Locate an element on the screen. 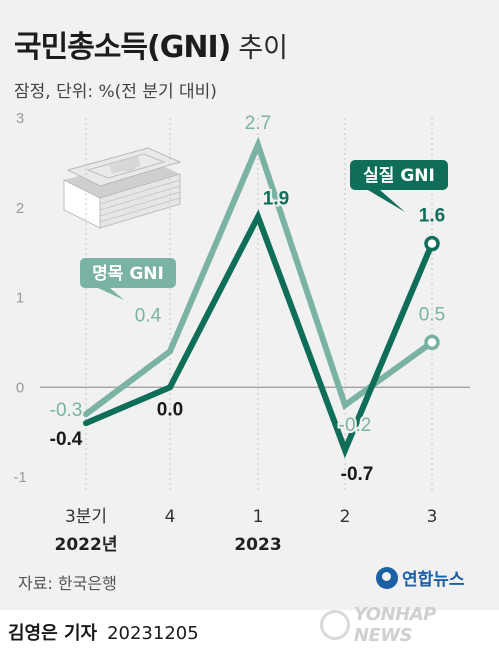 This screenshot has width=499, height=653. legend-real-gni-box is located at coordinates (399, 175).